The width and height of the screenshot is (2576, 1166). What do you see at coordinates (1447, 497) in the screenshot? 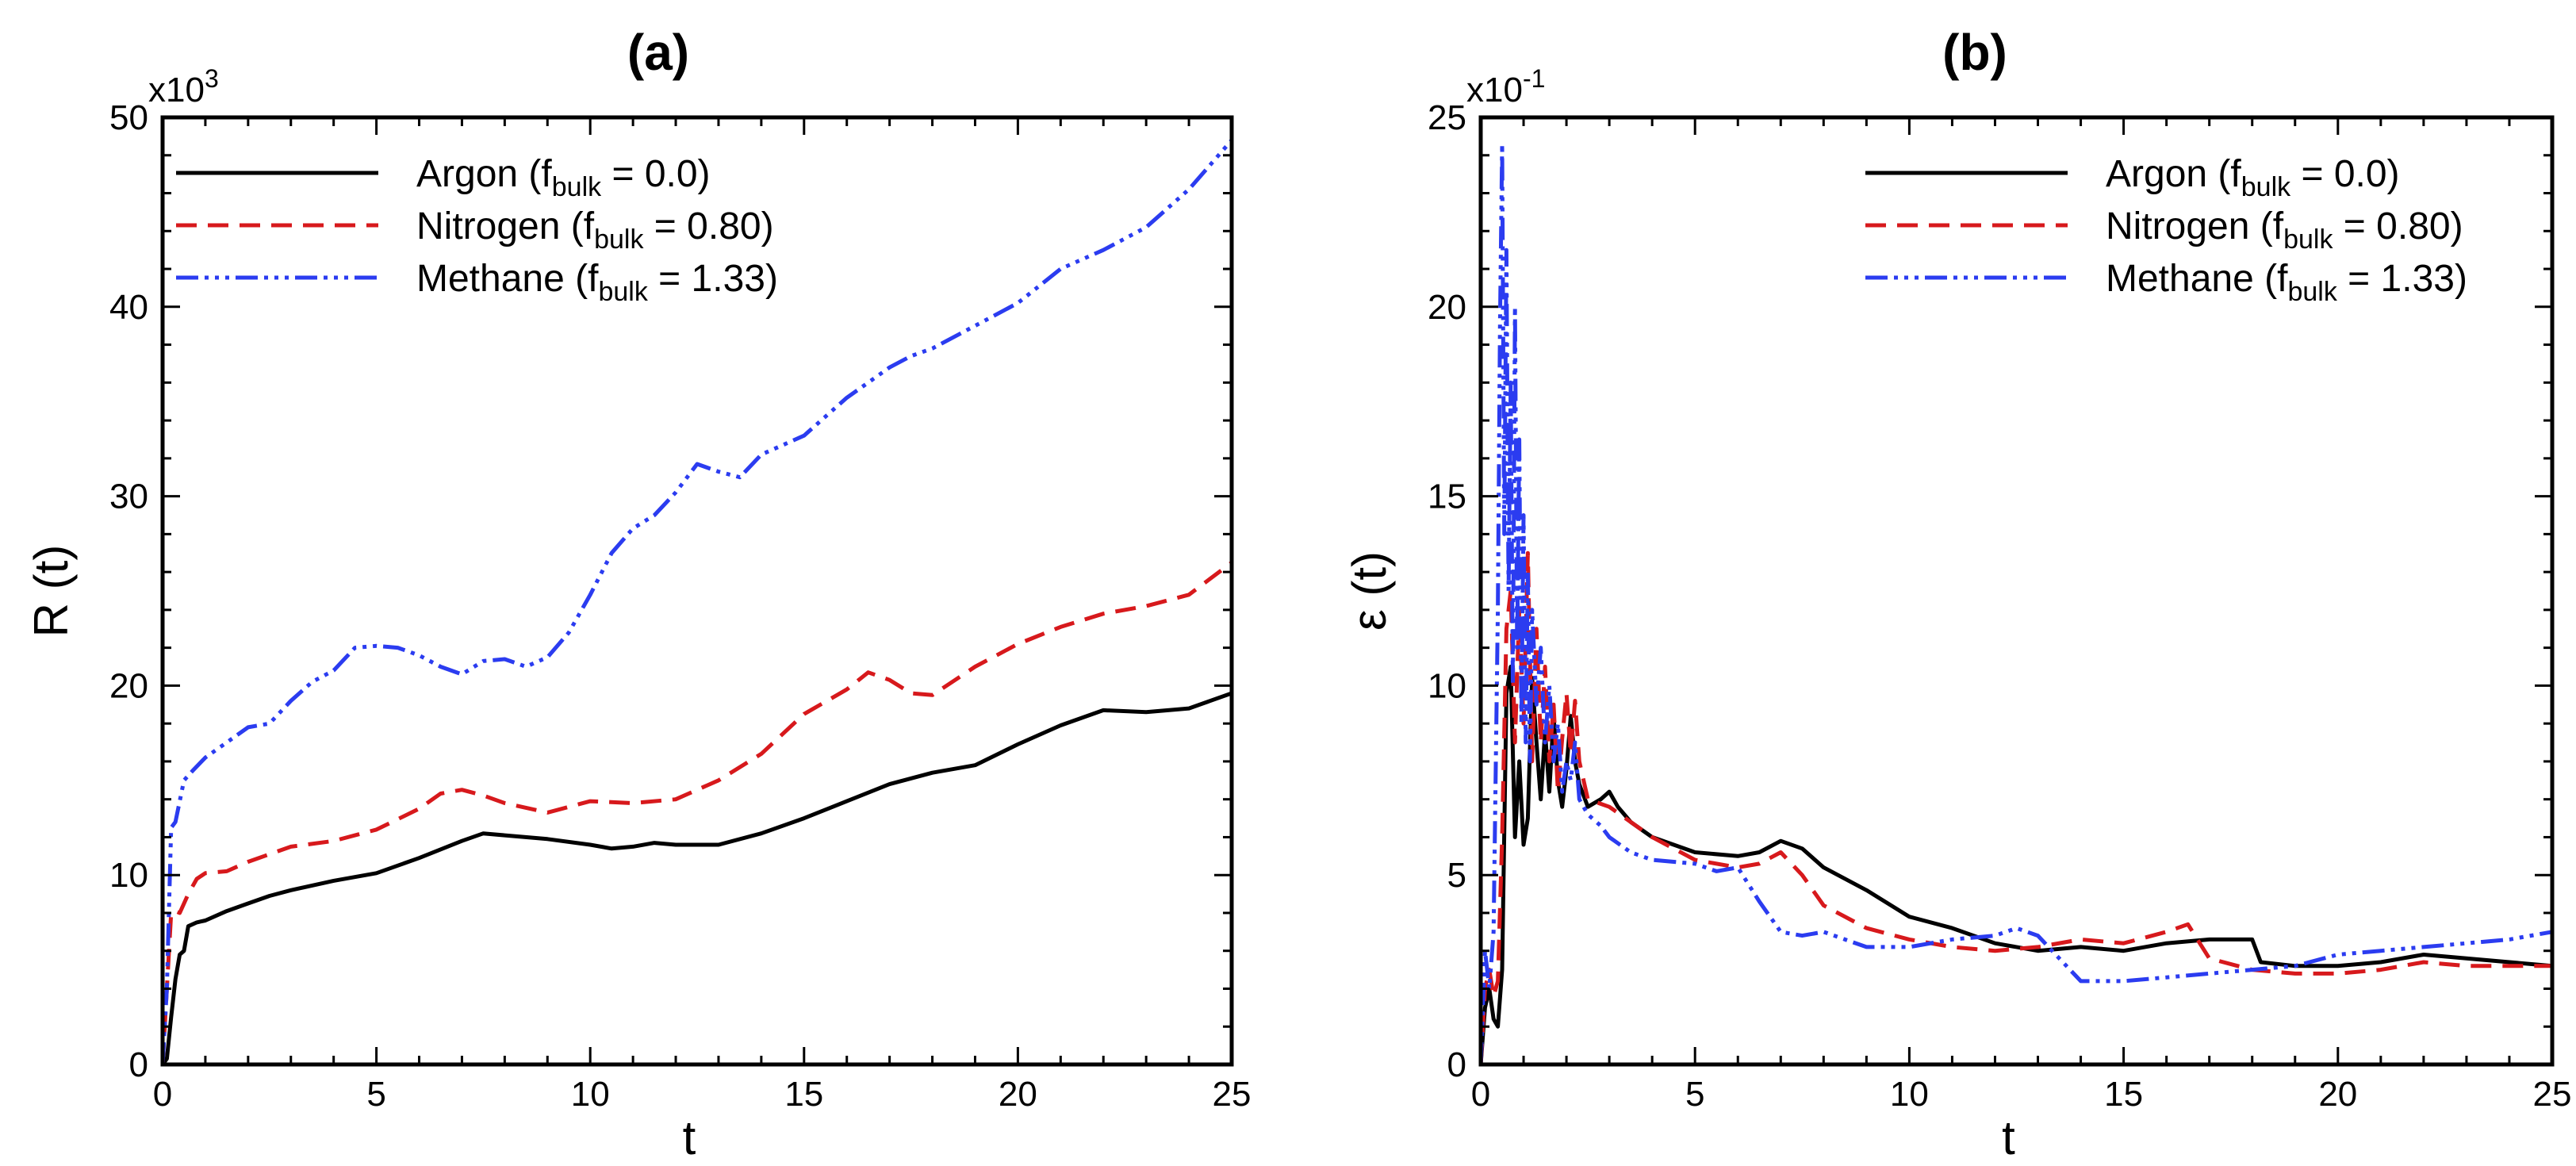
I see `y-tick-label: 15` at bounding box center [1447, 497].